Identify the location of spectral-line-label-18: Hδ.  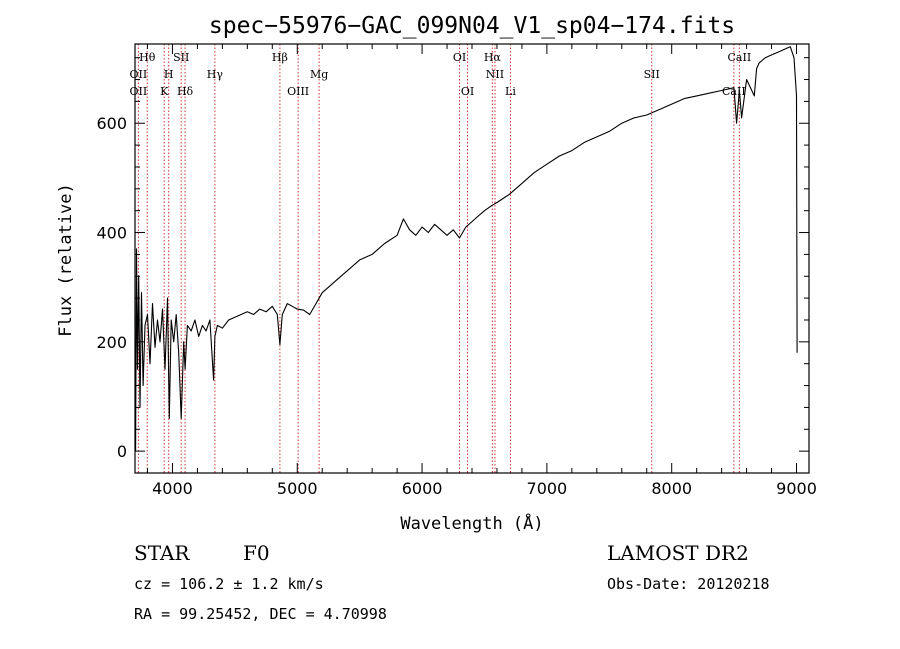
(185, 91).